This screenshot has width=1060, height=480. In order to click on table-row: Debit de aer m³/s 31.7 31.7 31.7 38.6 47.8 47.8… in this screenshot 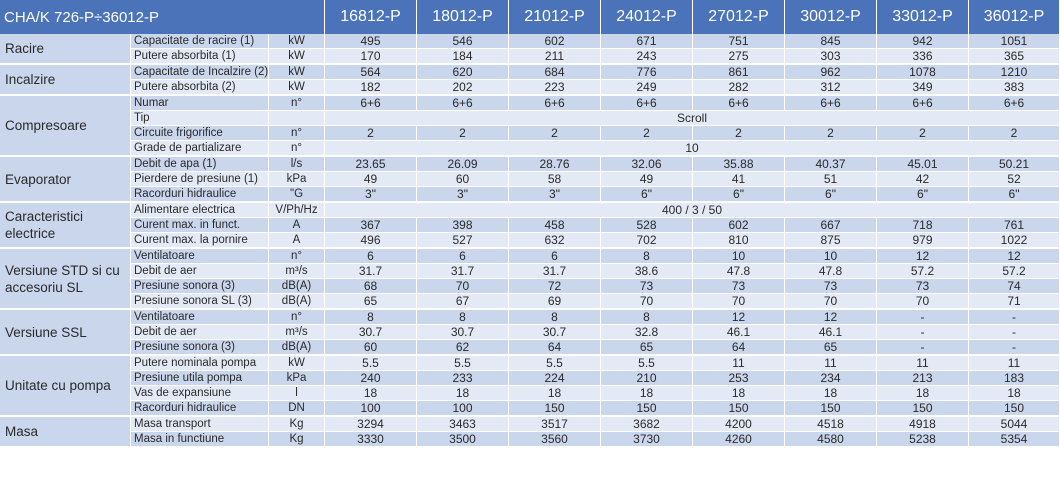, I will do `click(530, 271)`.